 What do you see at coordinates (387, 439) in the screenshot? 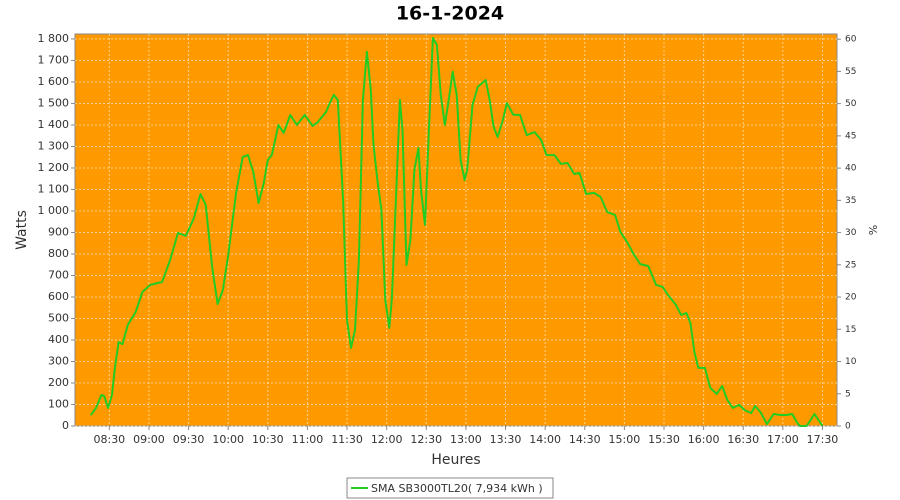
I see `x-tick-label: 12:00` at bounding box center [387, 439].